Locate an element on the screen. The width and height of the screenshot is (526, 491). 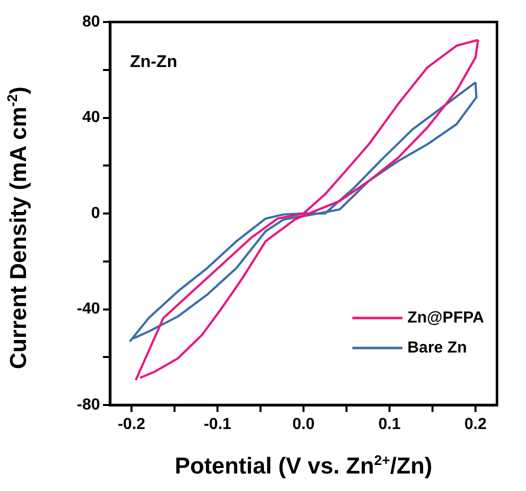
x-axis-title: Potential (V vs. Zn$^{2+}$/Zn) is located at coordinates (304, 466).